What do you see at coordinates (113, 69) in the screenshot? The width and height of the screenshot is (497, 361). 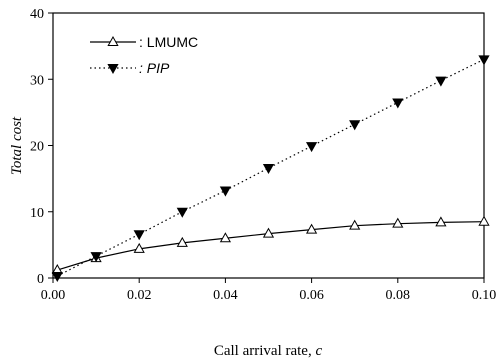 I see `legend-marker-pip` at bounding box center [113, 69].